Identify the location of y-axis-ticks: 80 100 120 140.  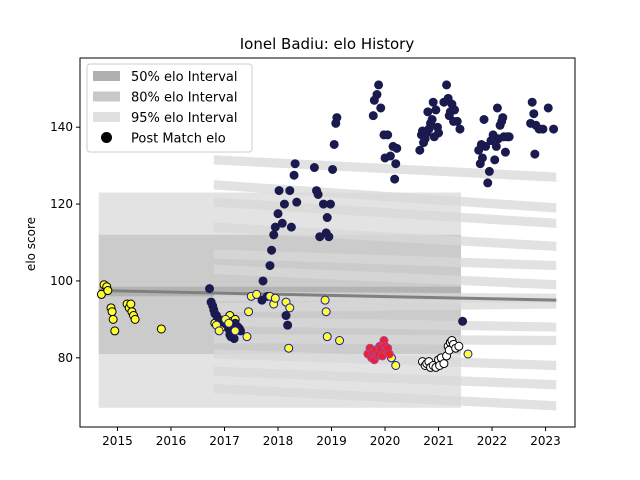
(65, 242).